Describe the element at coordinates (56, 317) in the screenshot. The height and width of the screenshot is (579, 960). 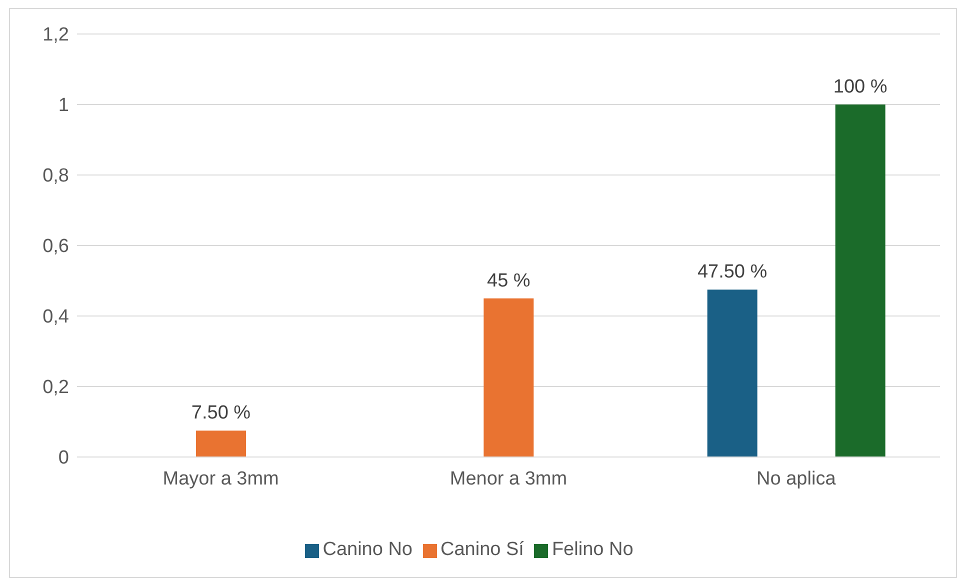
I see `y-tick-label: 0,4` at that location.